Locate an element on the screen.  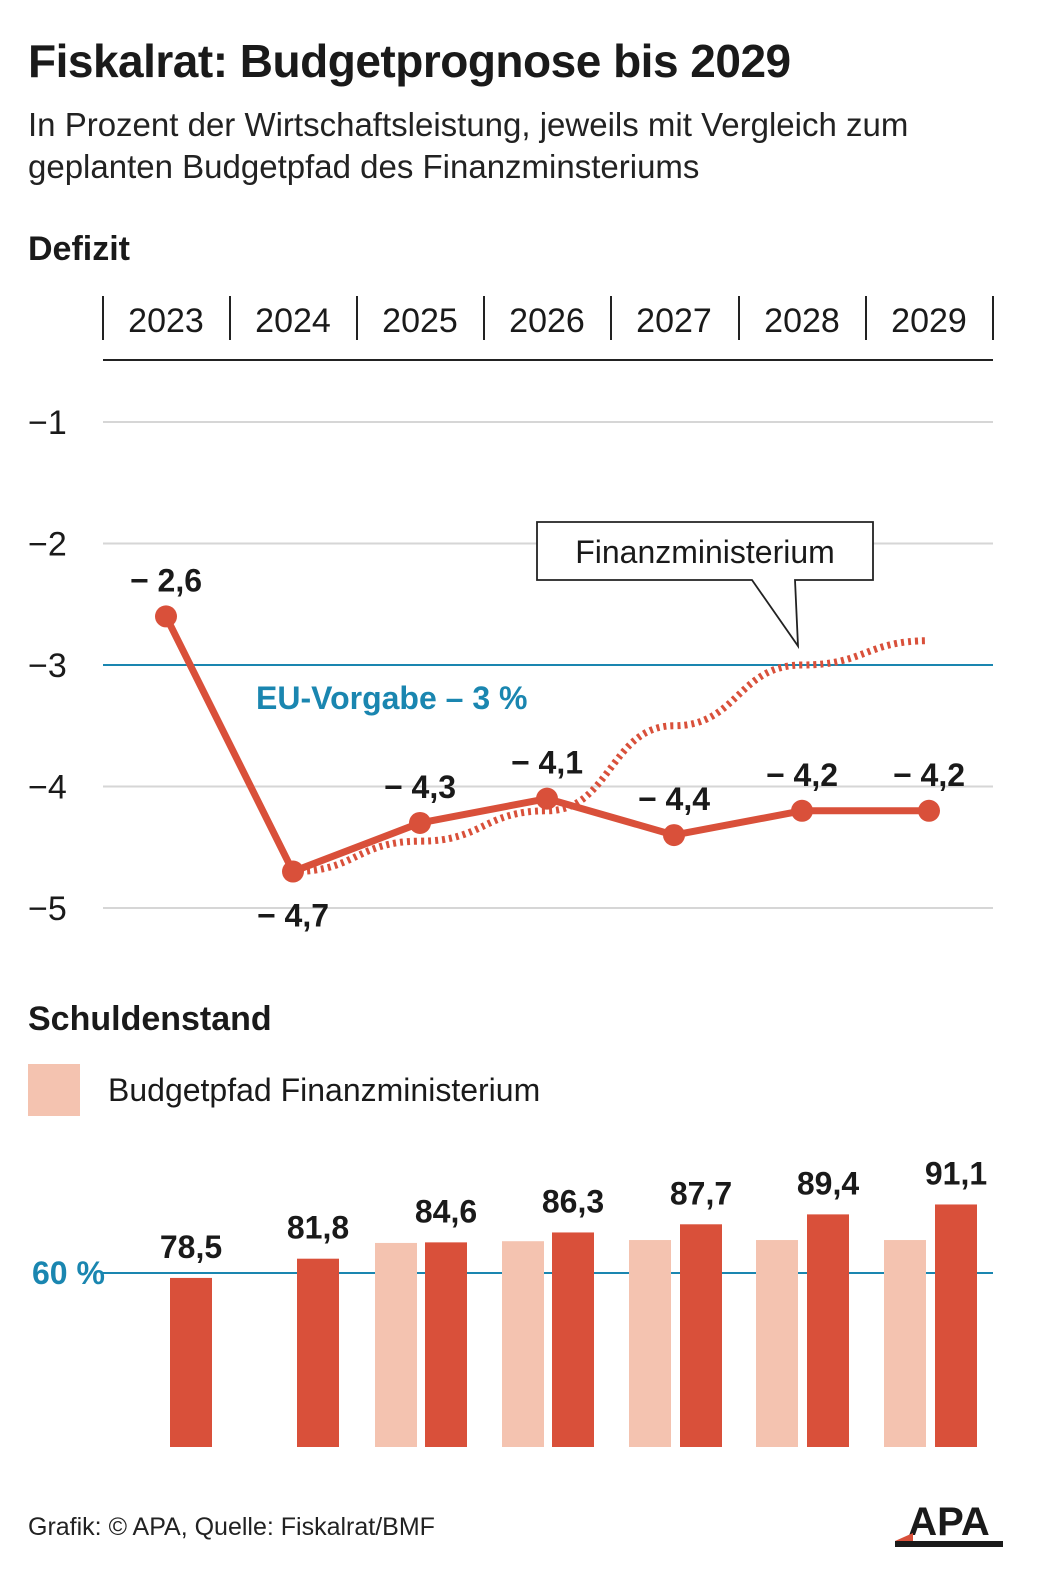
y-tick-label: −3 is located at coordinates (47, 666).